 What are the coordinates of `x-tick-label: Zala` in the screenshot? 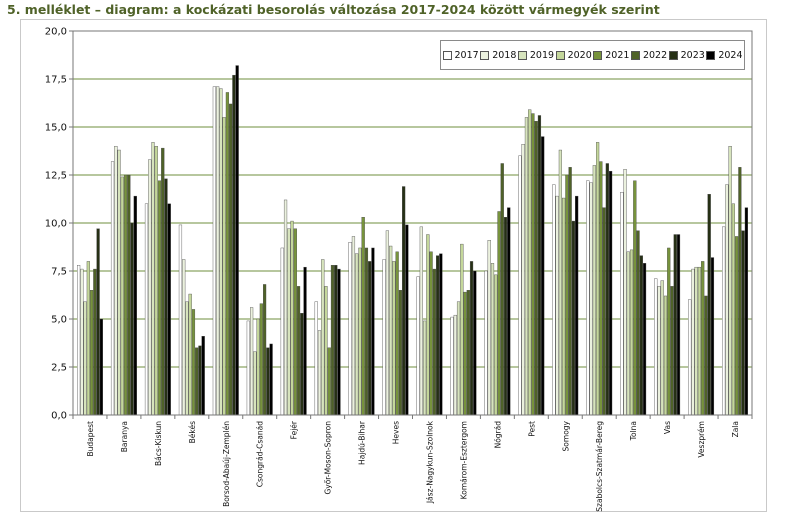 It's located at (735, 429).